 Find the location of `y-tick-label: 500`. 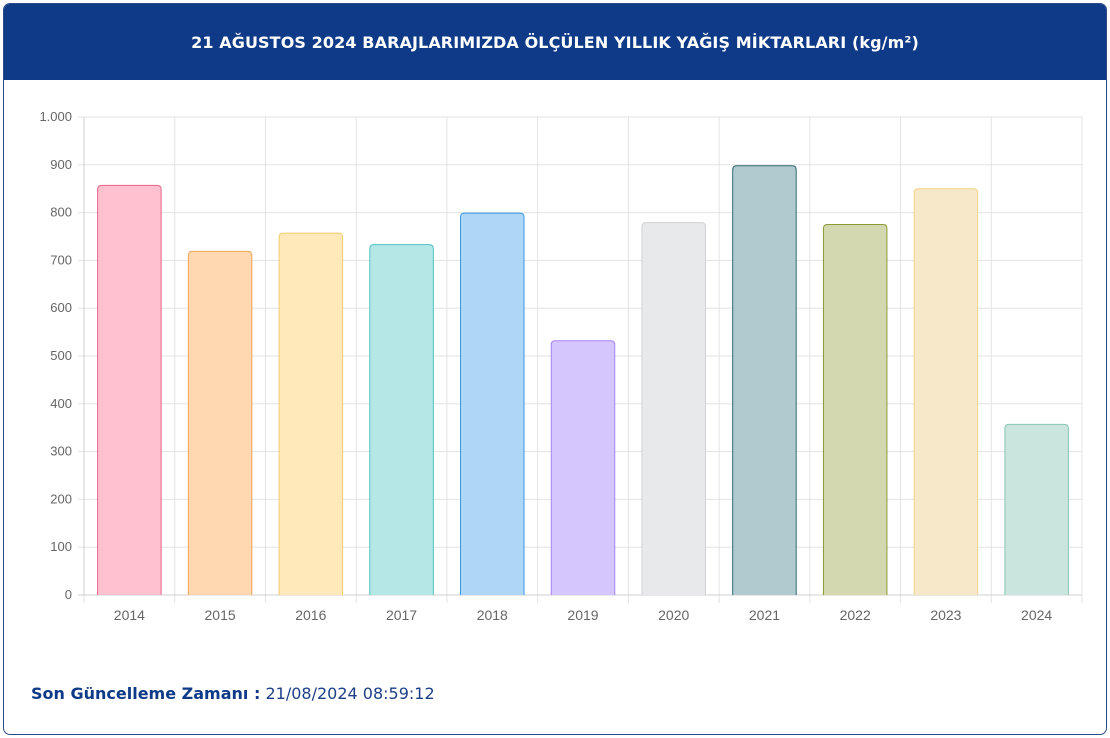

y-tick-label: 500 is located at coordinates (61, 355).